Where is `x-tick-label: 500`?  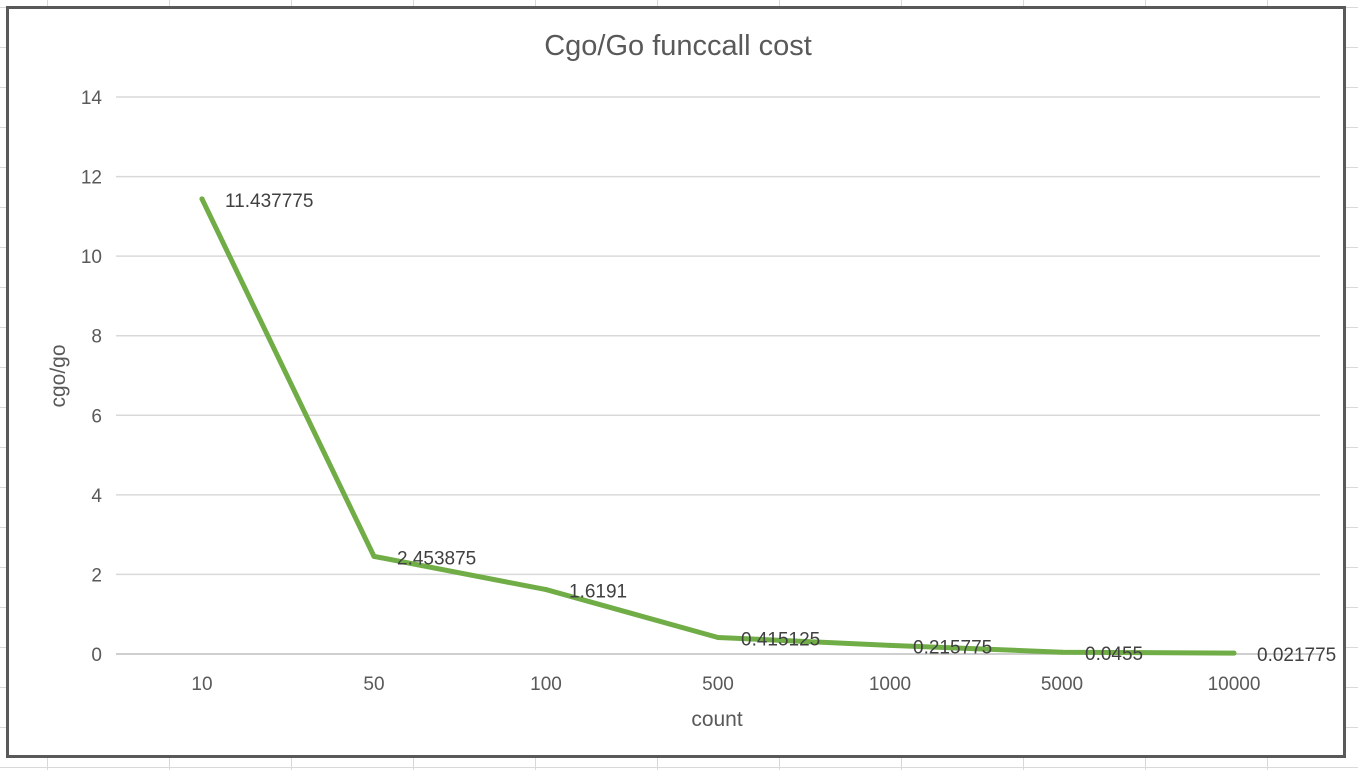 x-tick-label: 500 is located at coordinates (718, 684).